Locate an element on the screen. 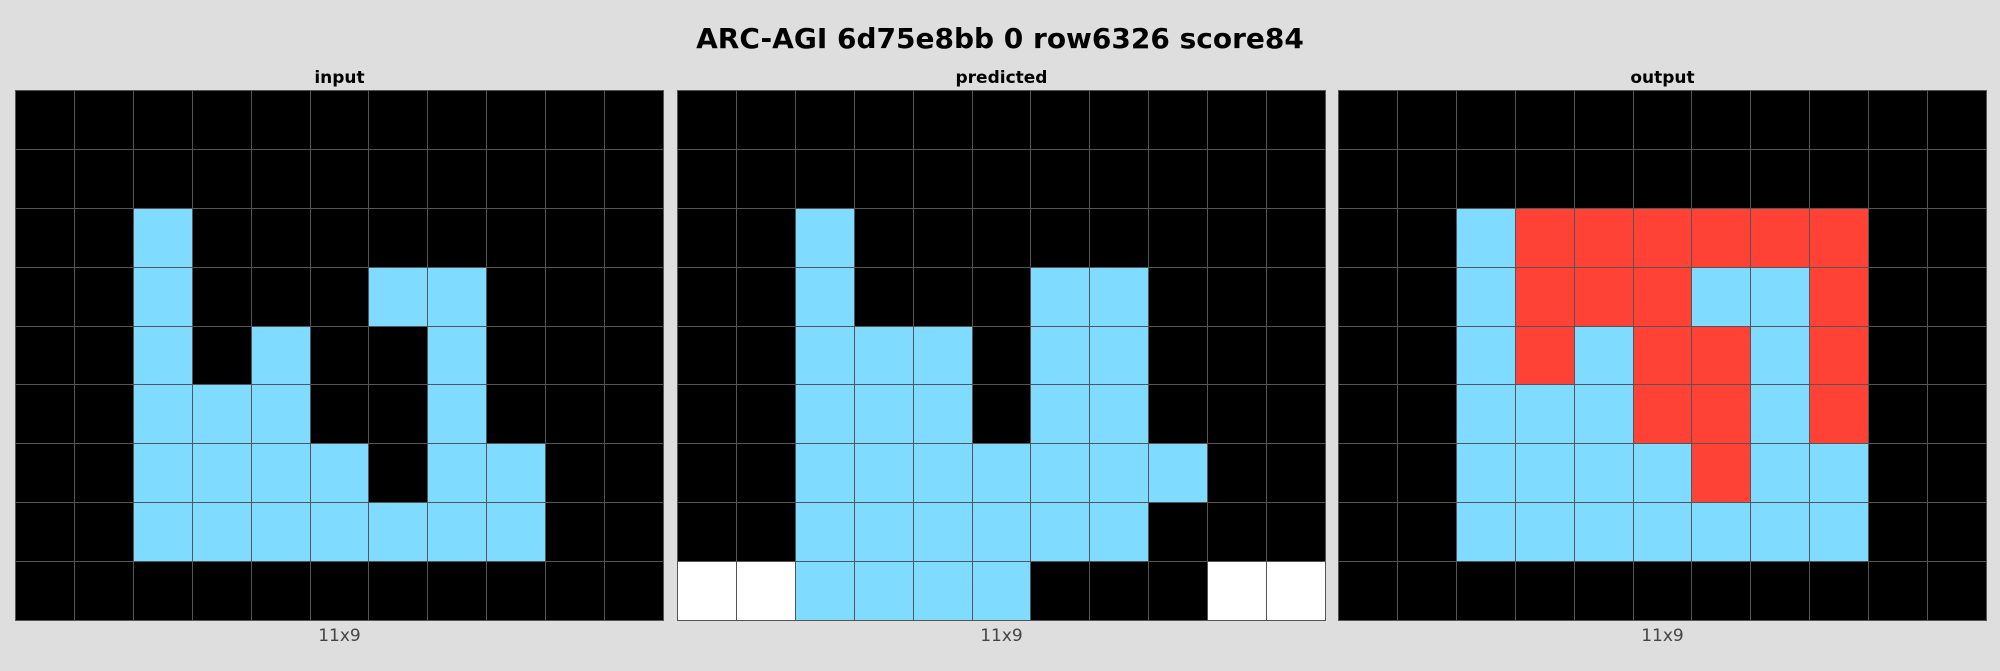  panel-label: input is located at coordinates (339, 78).